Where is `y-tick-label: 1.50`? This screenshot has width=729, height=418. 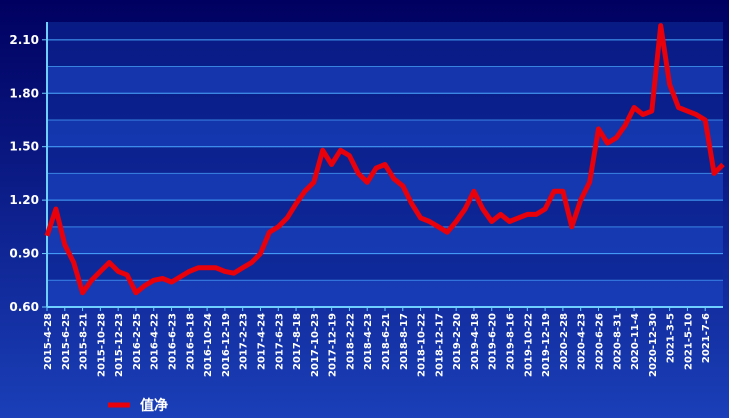 y-tick-label: 1.50 is located at coordinates (24, 147).